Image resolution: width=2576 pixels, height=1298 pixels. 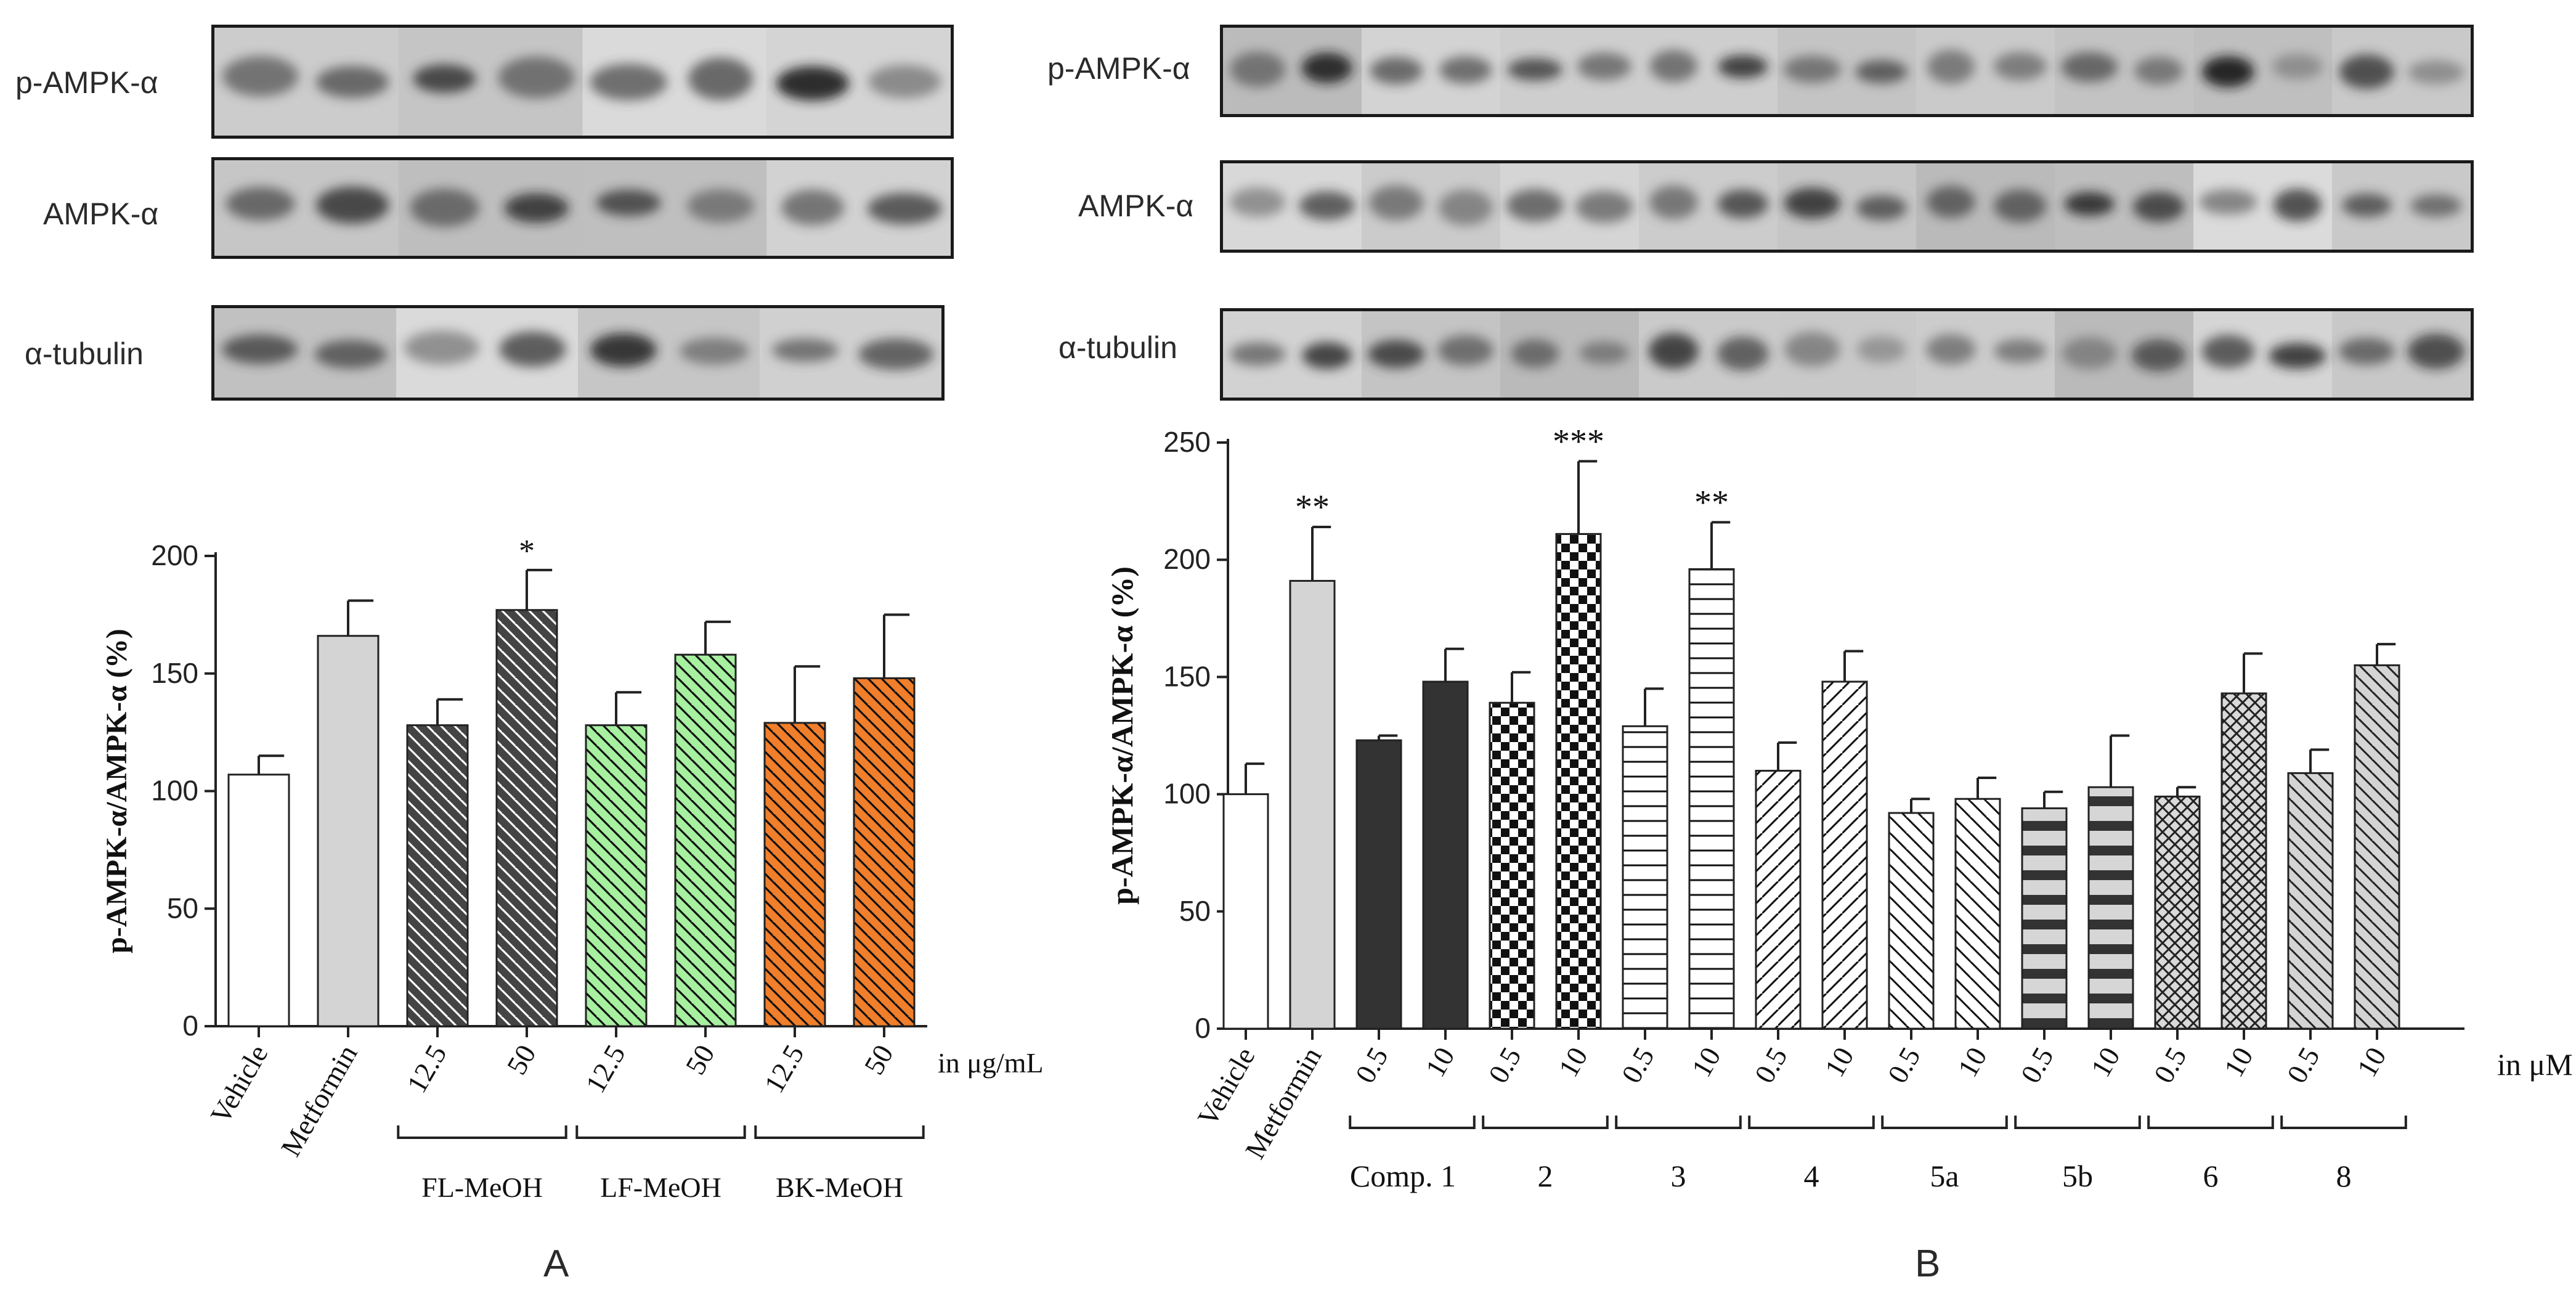 What do you see at coordinates (190, 1026) in the screenshot?
I see `y-tick-label: 0` at bounding box center [190, 1026].